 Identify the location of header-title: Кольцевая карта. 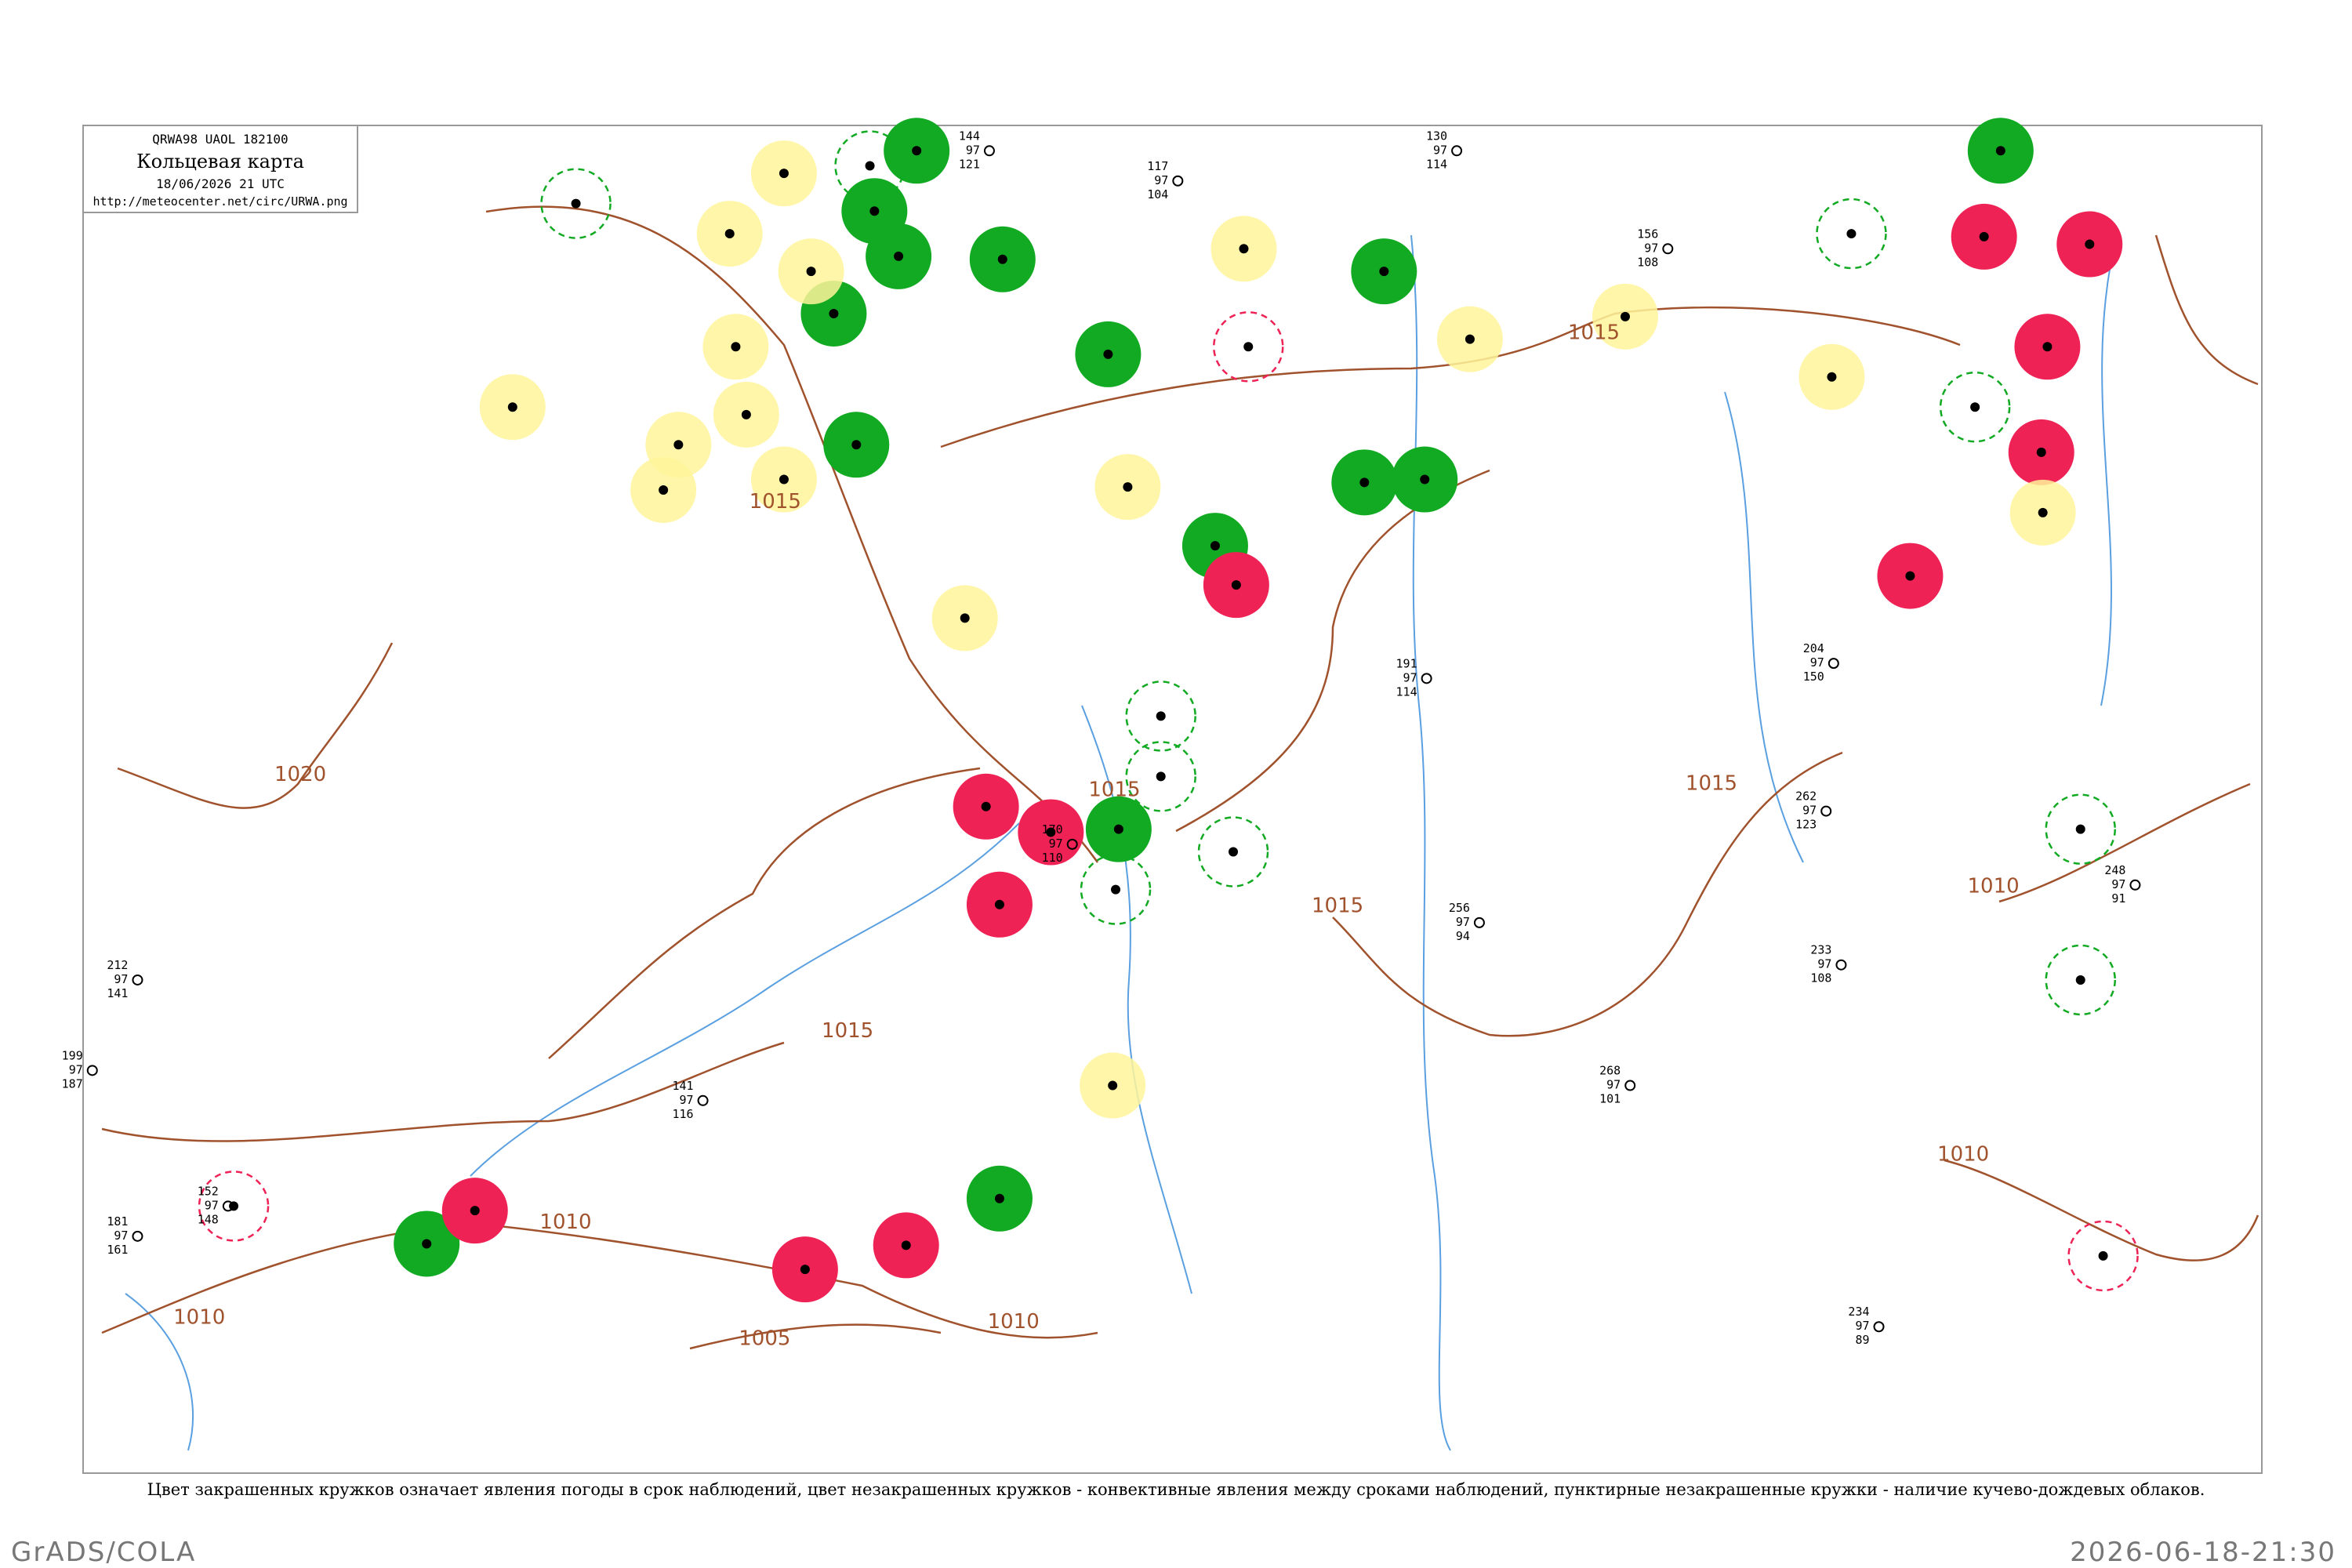
(220, 161).